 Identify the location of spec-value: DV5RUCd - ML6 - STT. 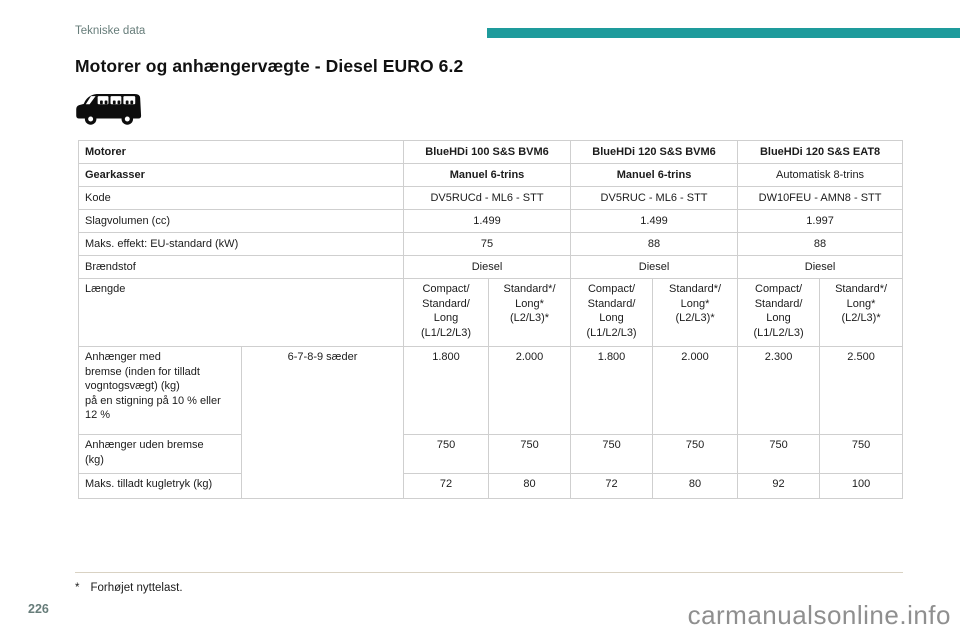
(487, 198).